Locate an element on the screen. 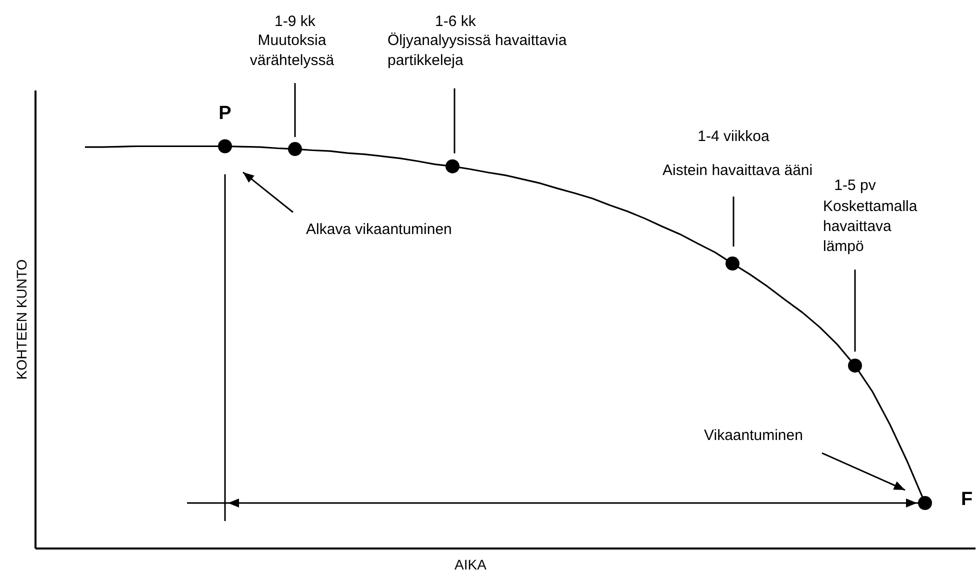 The height and width of the screenshot is (579, 976). annotation: Aistein havaittava ääni is located at coordinates (737, 170).